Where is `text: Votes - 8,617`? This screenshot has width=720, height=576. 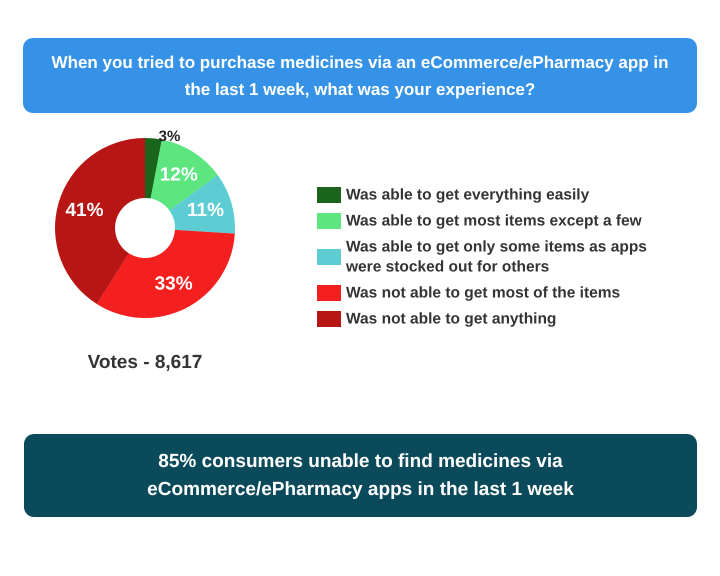 text: Votes - 8,617 is located at coordinates (145, 362).